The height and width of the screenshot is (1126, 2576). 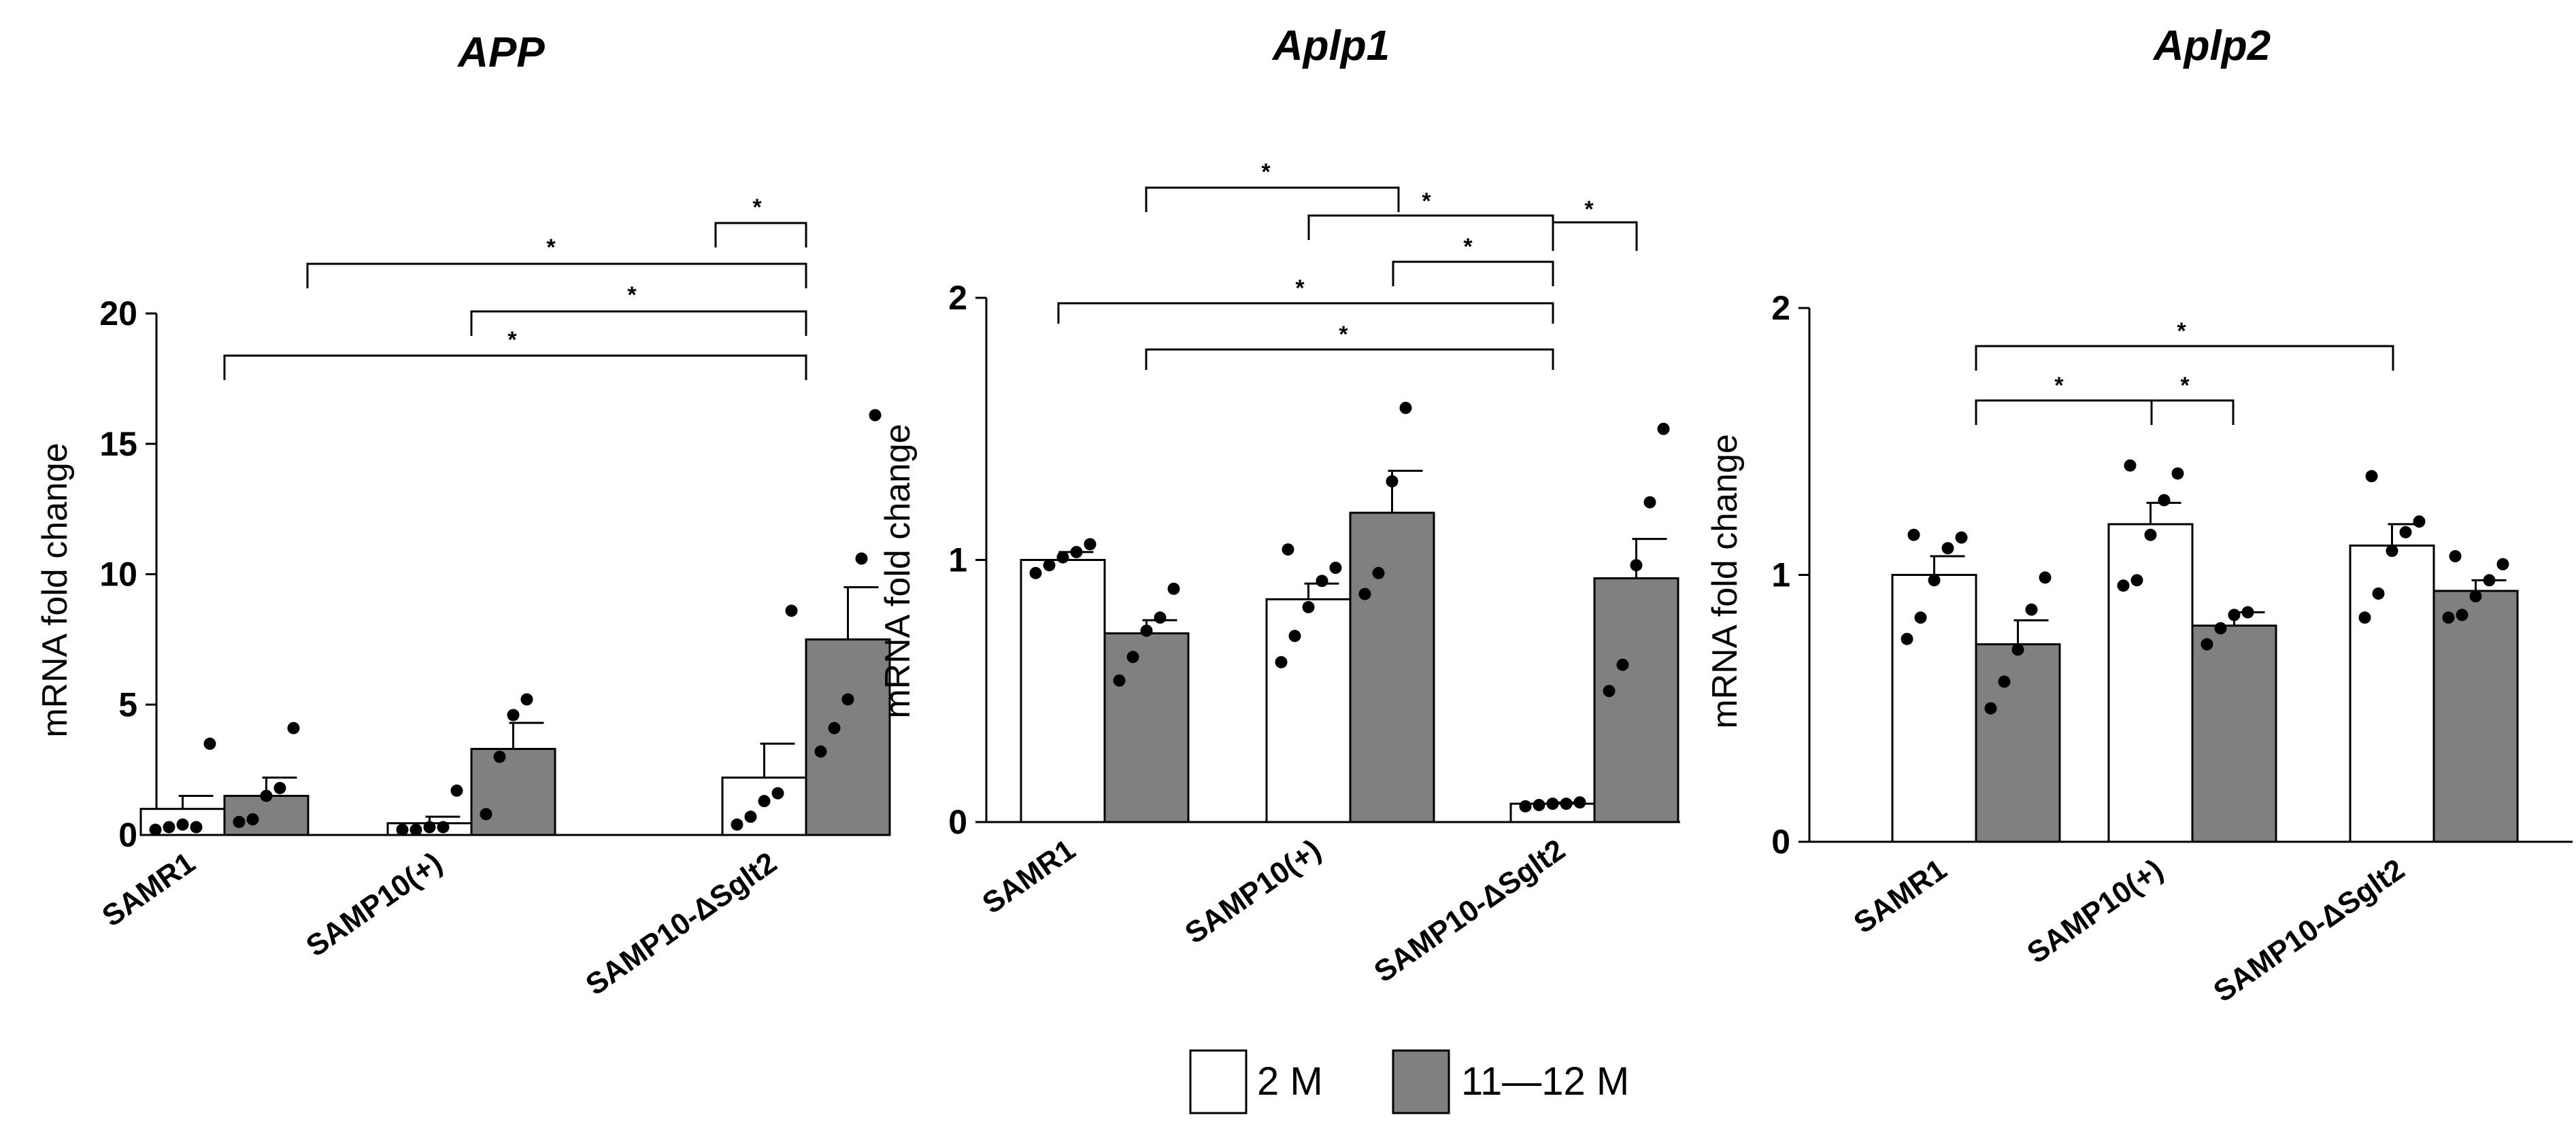 I want to click on y-tick-label-aplp2: 2, so click(x=1780, y=308).